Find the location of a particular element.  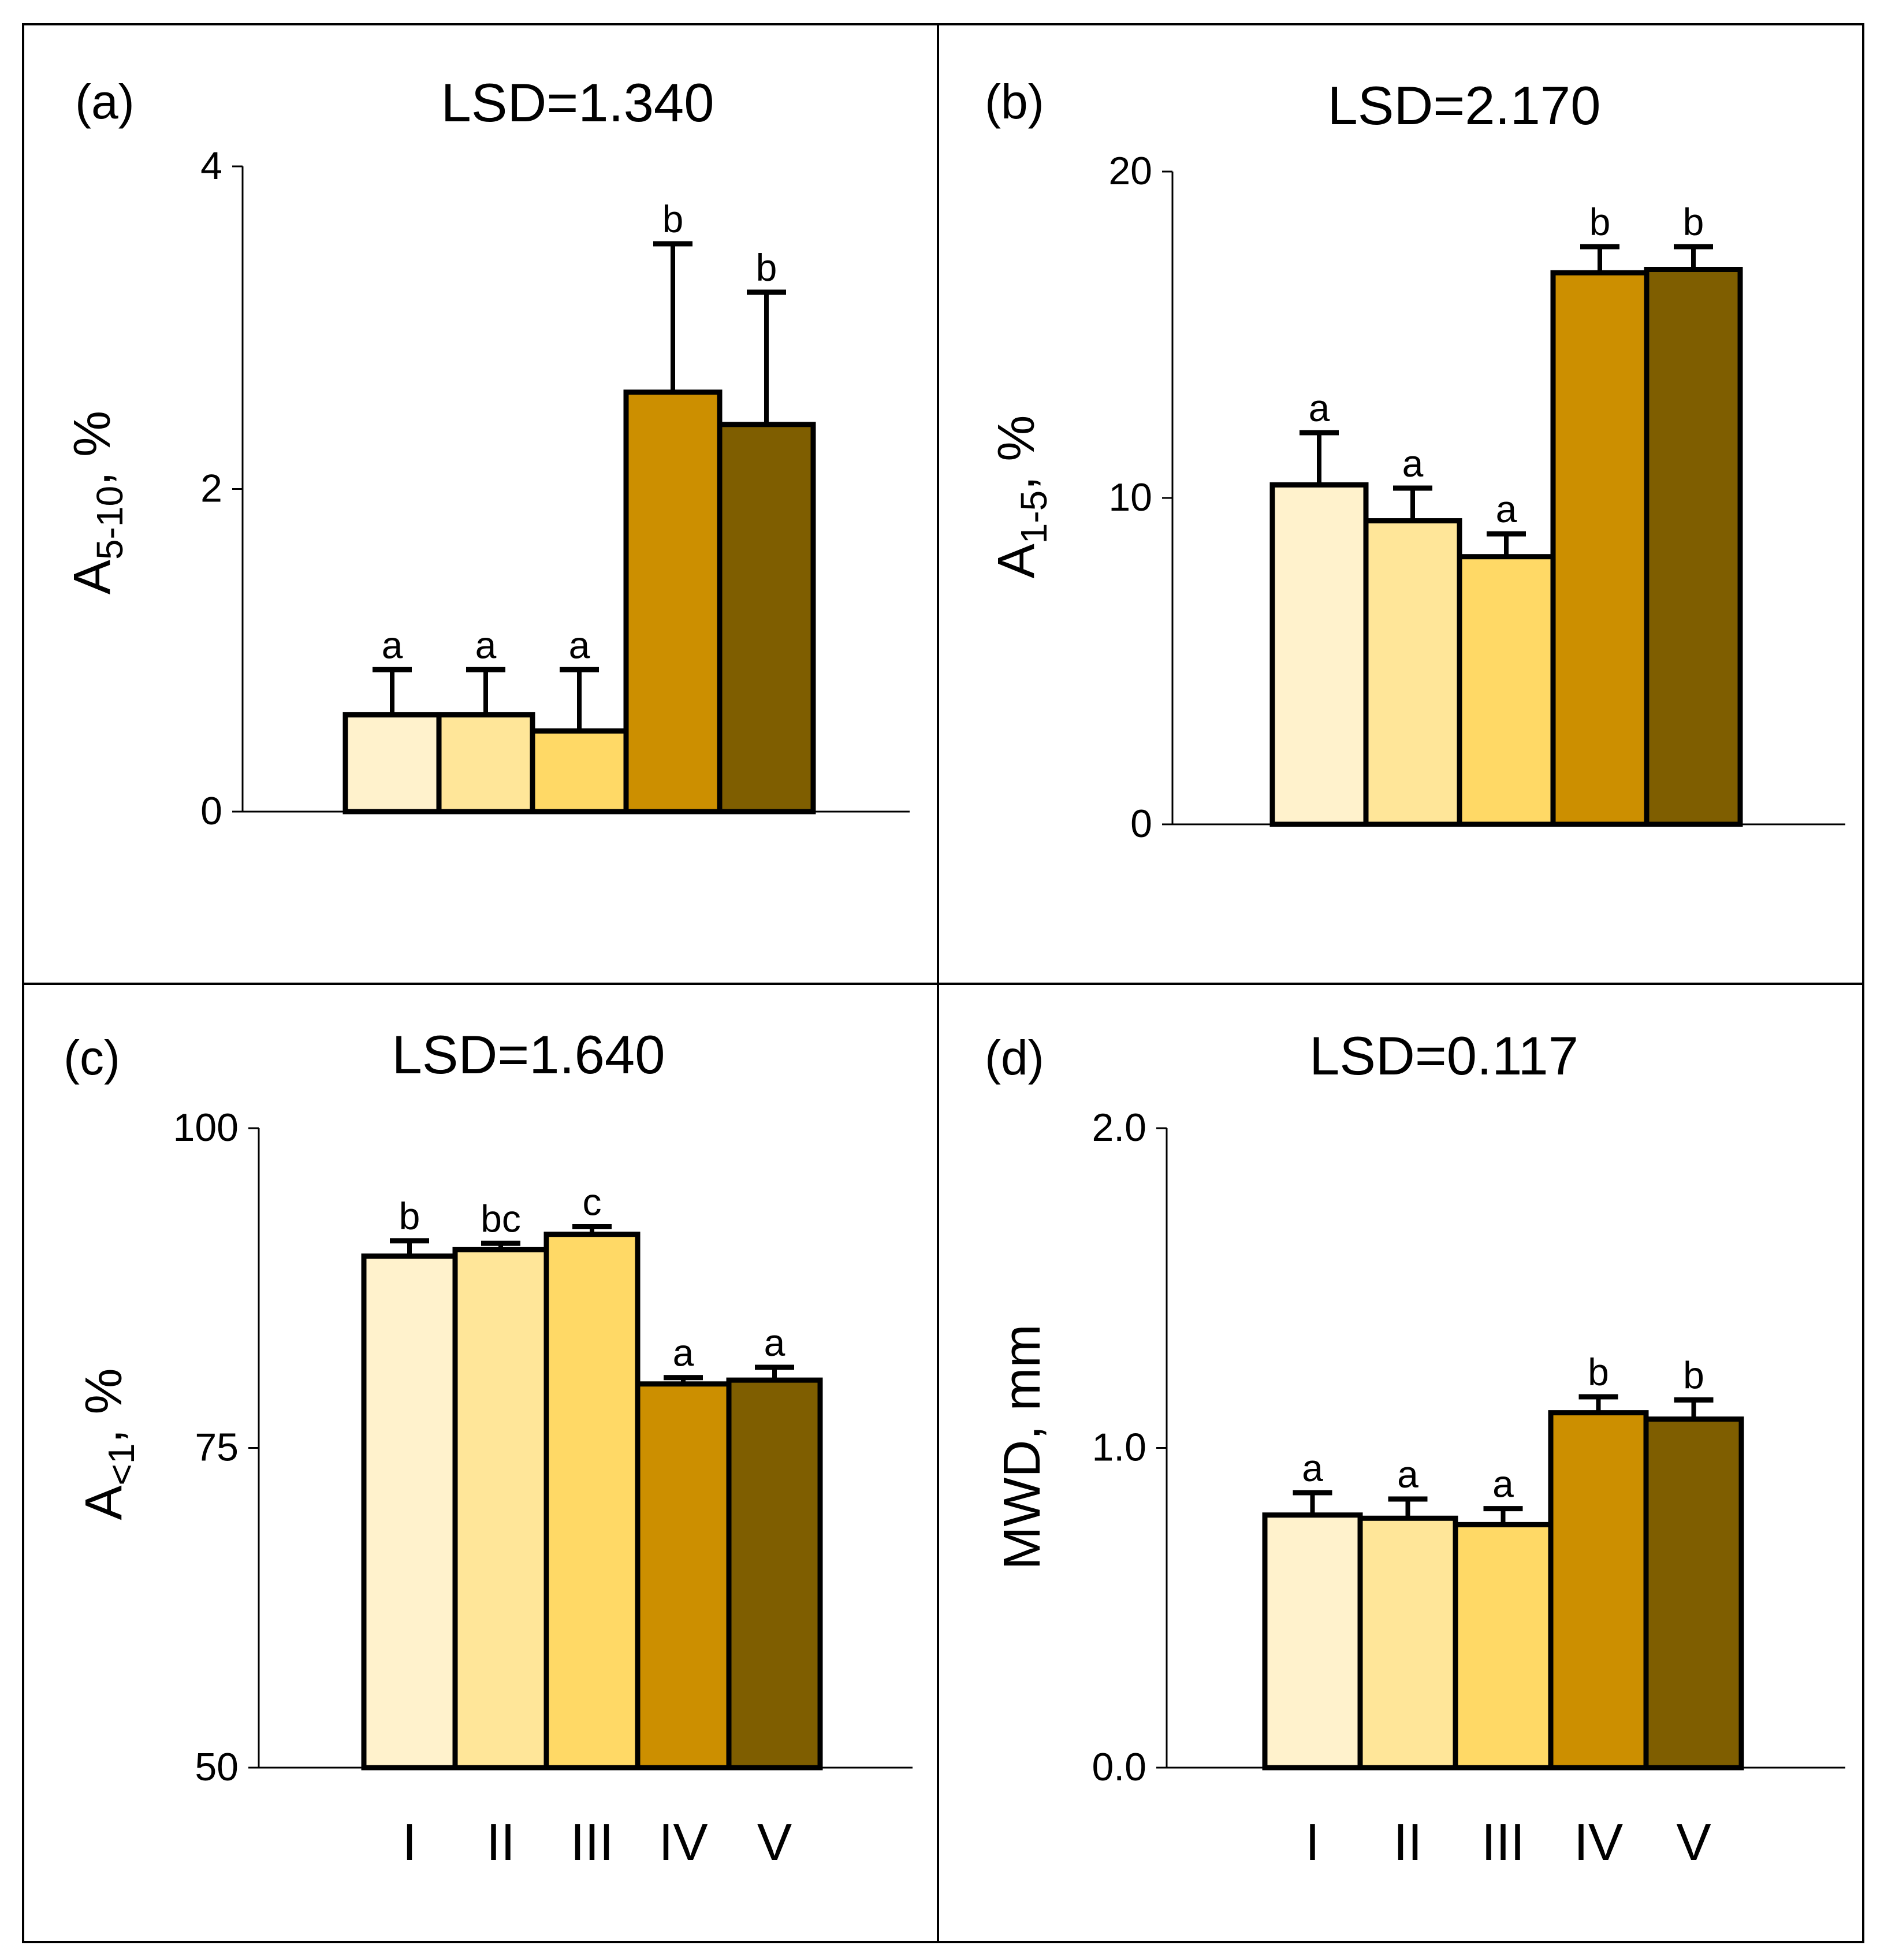

panel-label: (b) is located at coordinates (1014, 102).